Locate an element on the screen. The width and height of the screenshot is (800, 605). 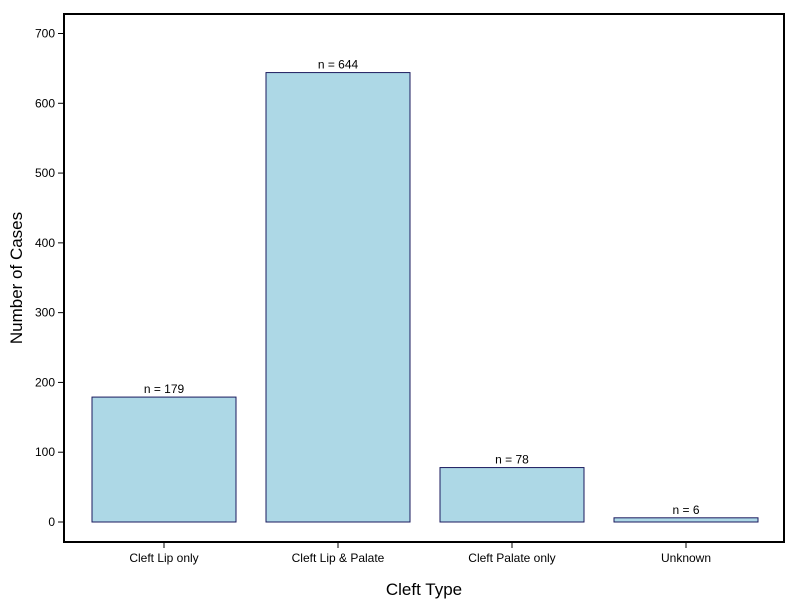
x-axis-title: Cleft Type is located at coordinates (424, 589).